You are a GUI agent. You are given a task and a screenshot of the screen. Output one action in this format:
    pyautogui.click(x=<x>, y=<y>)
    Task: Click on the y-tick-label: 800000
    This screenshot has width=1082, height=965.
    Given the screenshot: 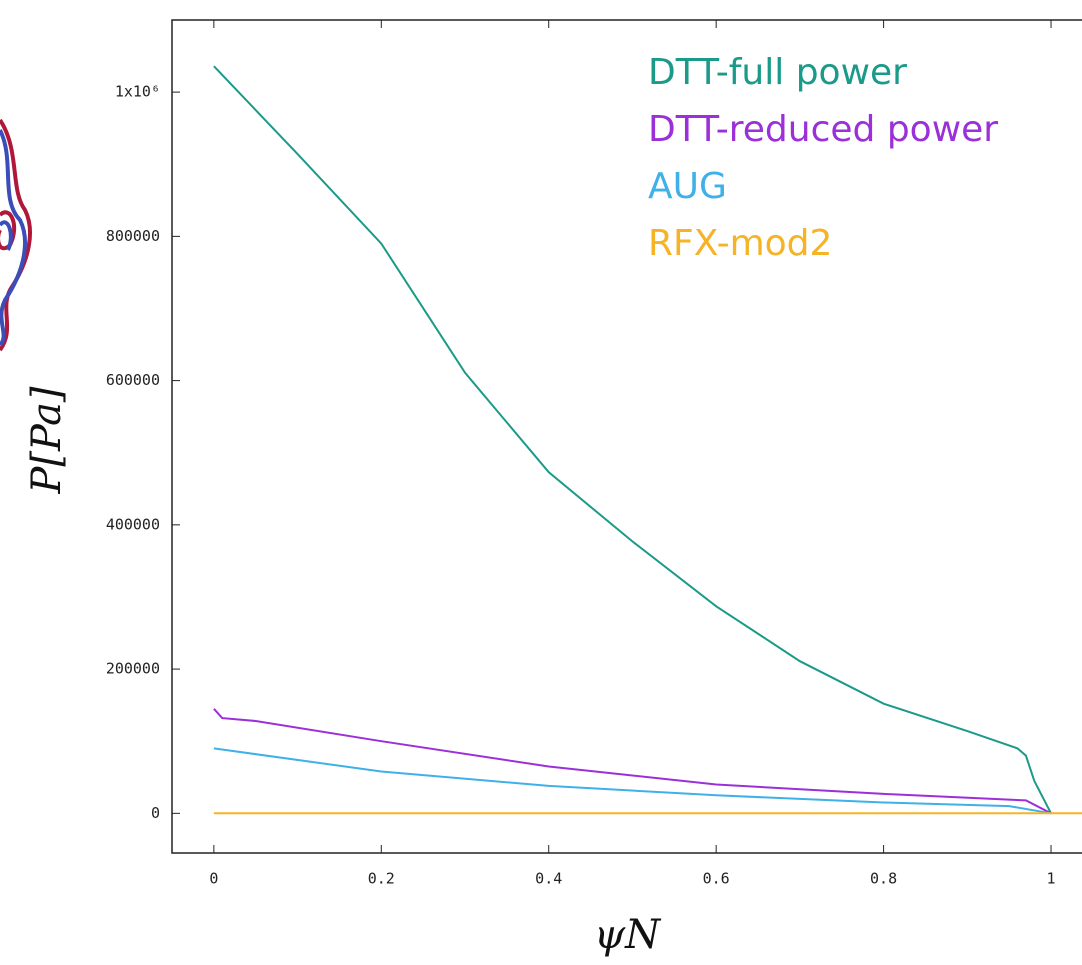 What is the action you would take?
    pyautogui.click(x=133, y=236)
    